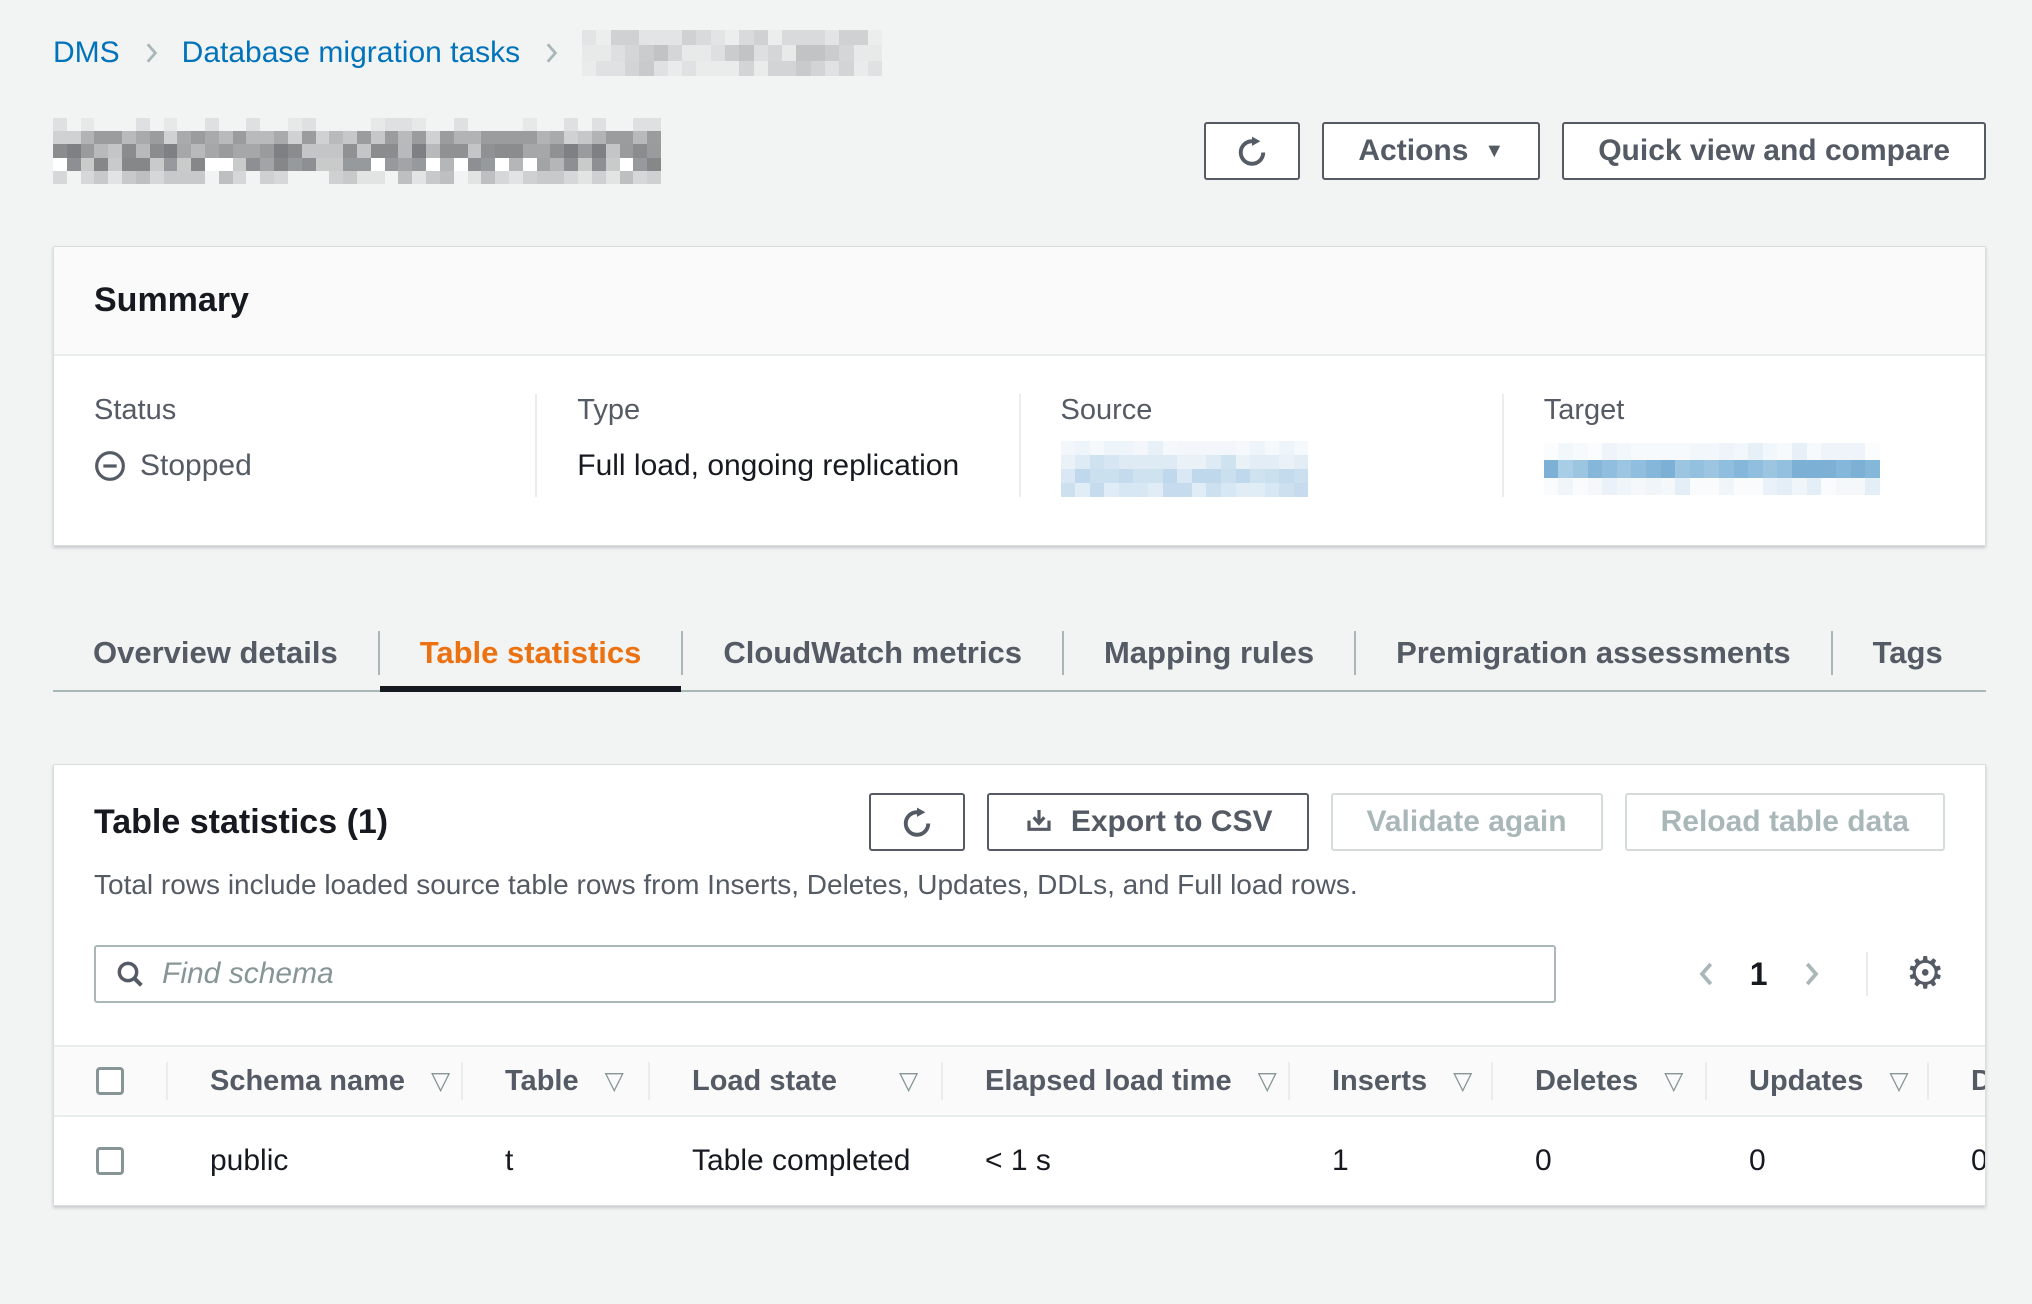 The width and height of the screenshot is (2032, 1304). I want to click on cell-load-state: Table completed, so click(801, 1160).